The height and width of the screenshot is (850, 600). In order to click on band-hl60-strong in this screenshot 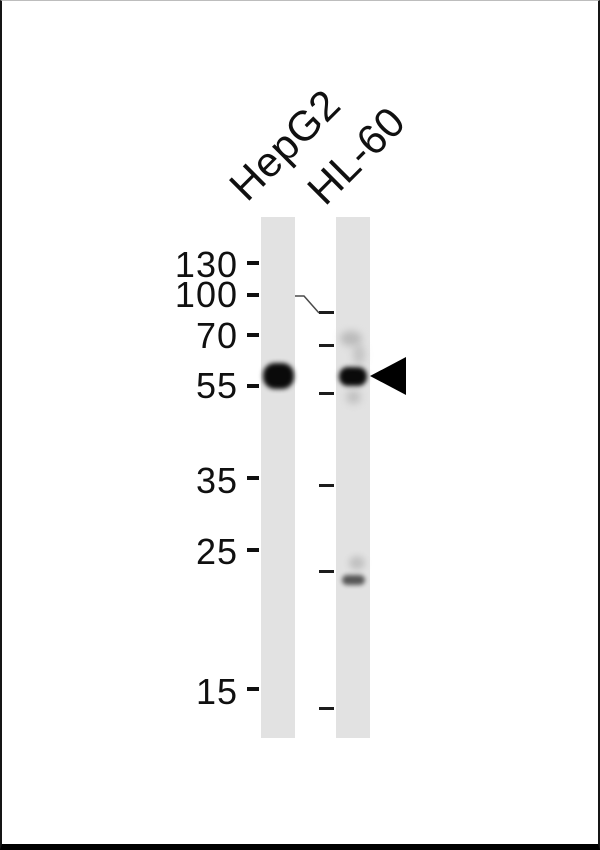, I will do `click(353, 376)`.